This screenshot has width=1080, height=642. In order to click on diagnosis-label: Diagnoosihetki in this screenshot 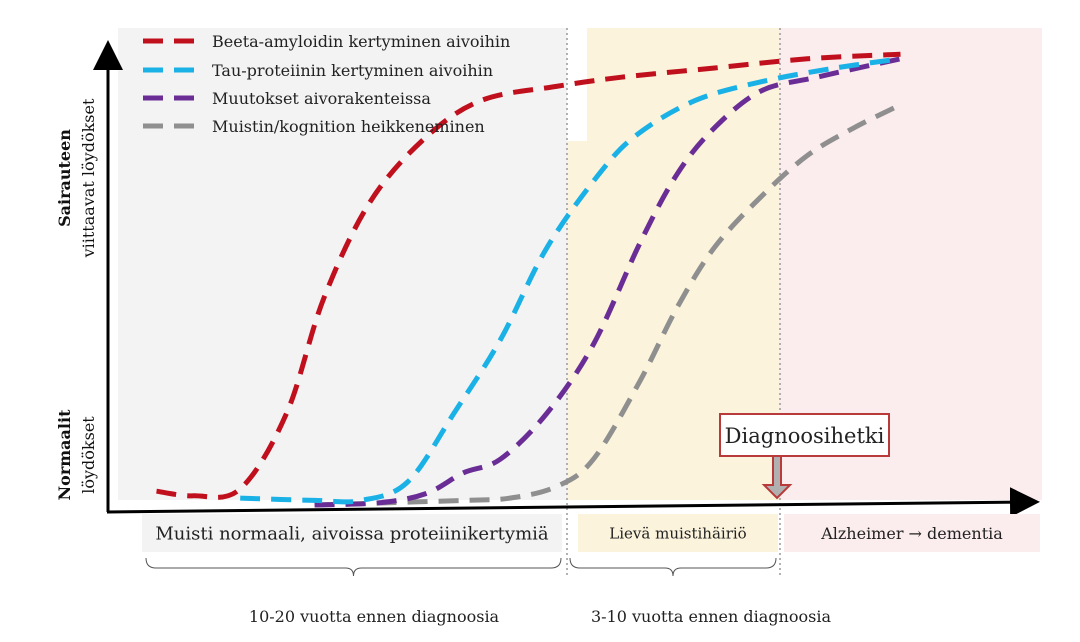, I will do `click(805, 436)`.